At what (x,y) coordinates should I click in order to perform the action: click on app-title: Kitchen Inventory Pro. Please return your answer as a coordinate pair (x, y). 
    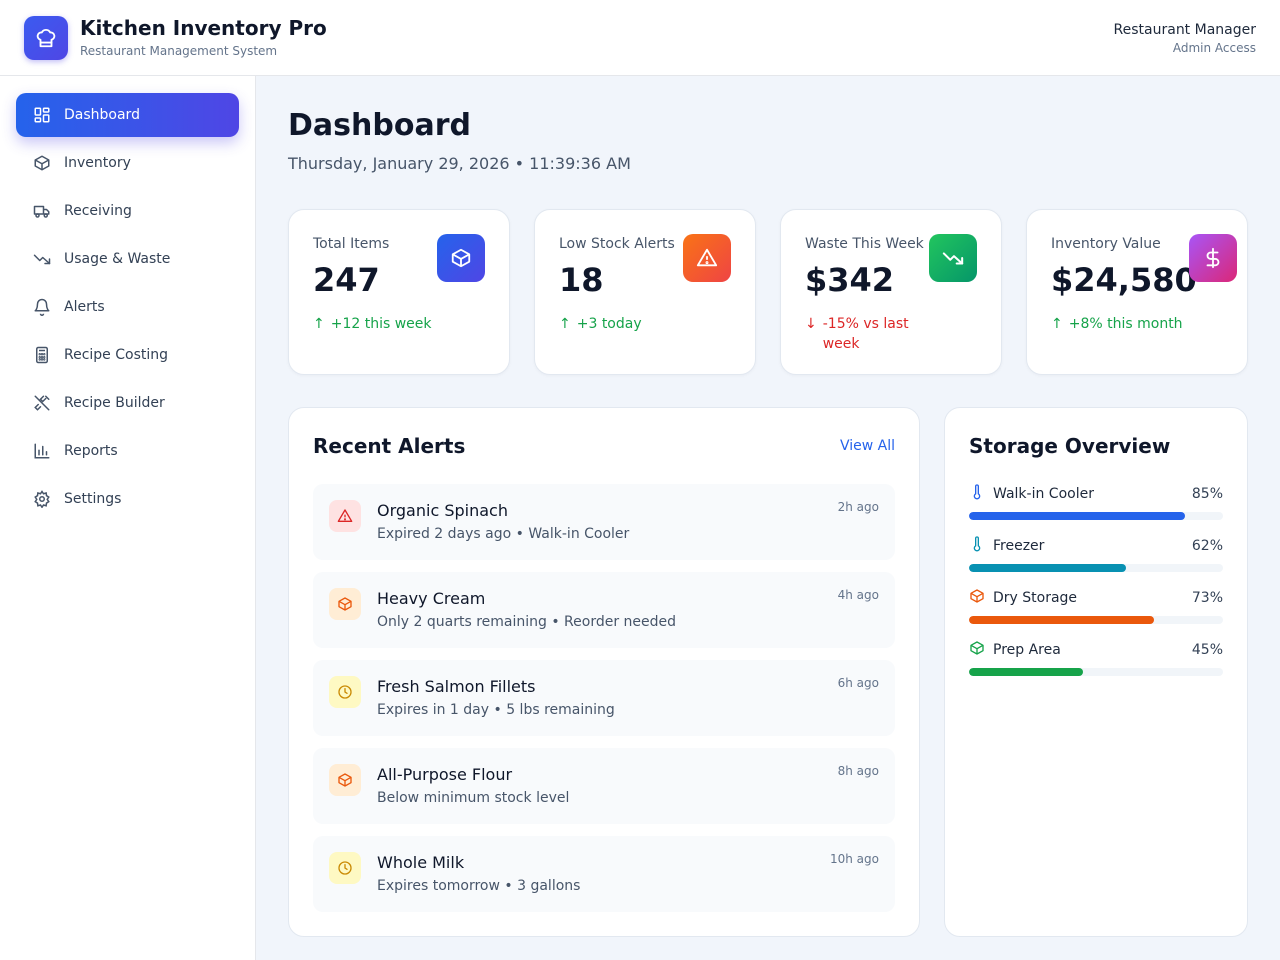
    Looking at the image, I should click on (203, 27).